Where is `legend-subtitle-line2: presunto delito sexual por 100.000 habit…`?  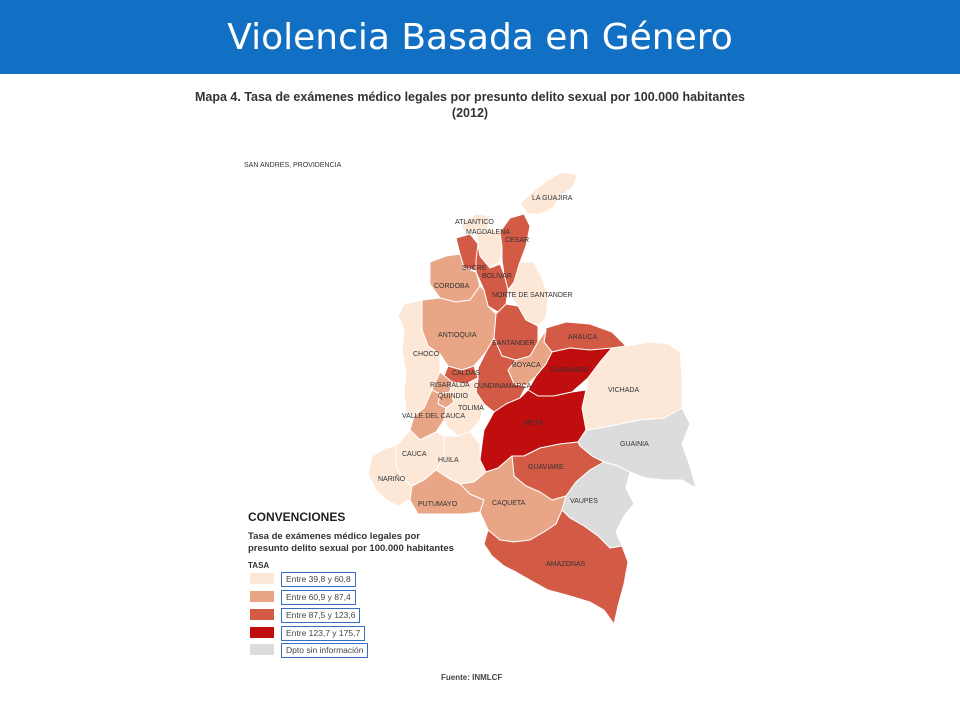 legend-subtitle-line2: presunto delito sexual por 100.000 habit… is located at coordinates (351, 548).